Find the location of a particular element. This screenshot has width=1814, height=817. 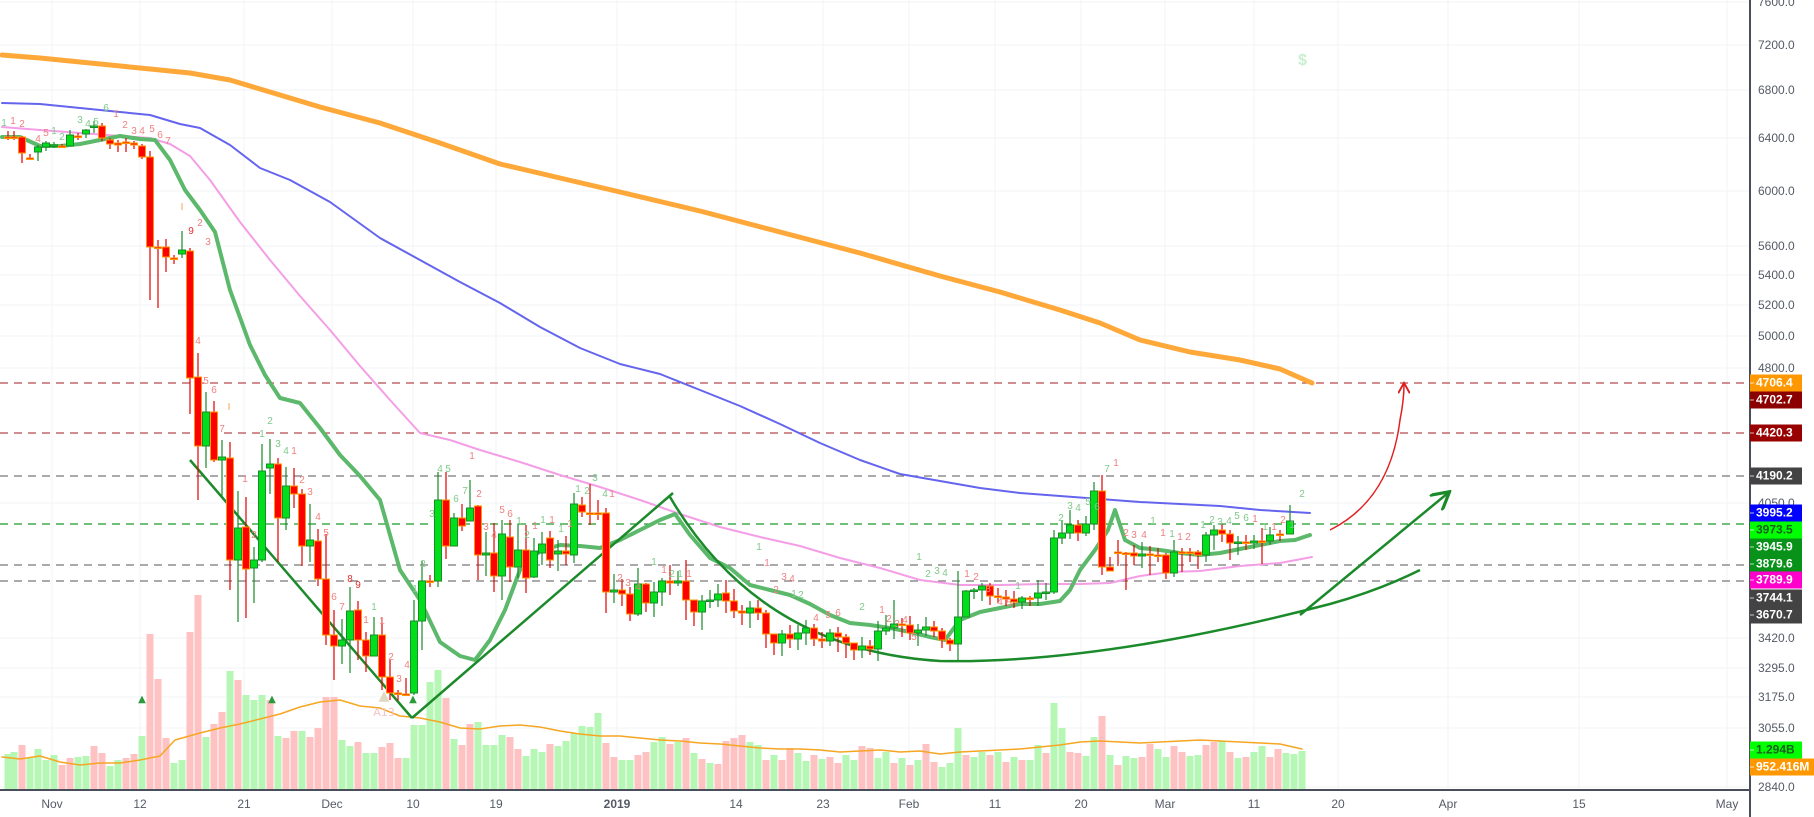

x-axis is located at coordinates (875, 790).